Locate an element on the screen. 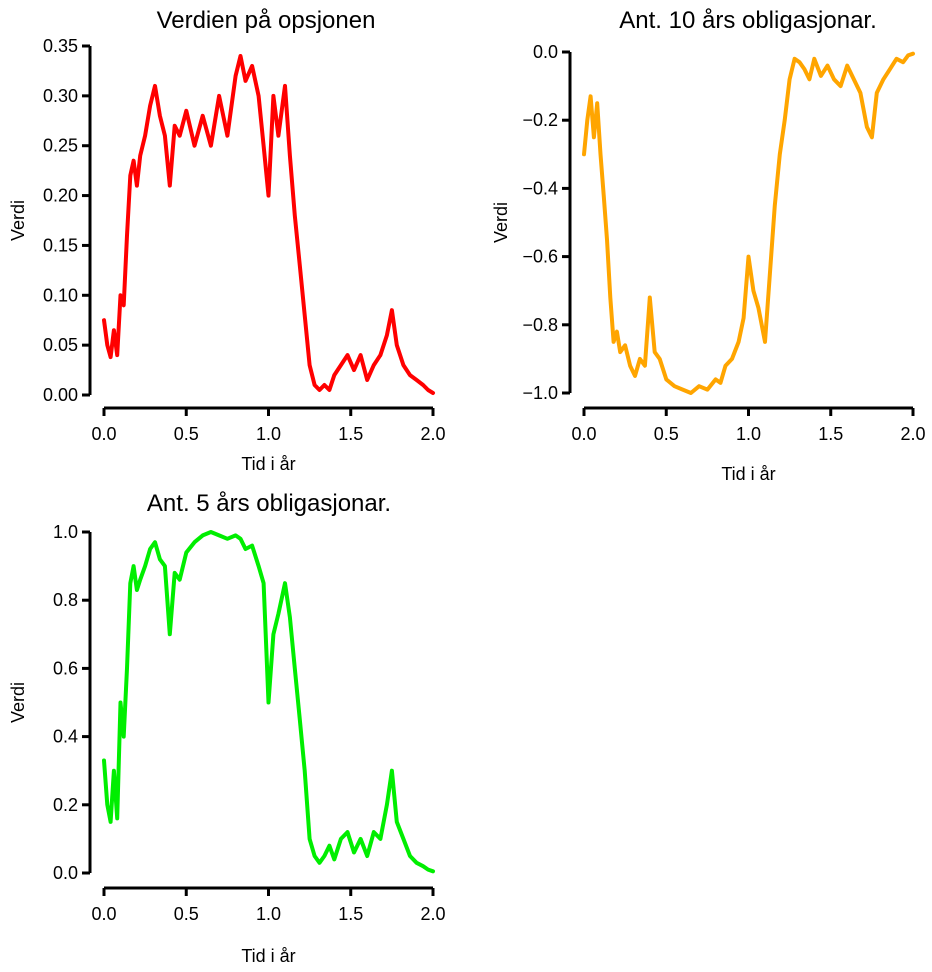  y-tick-label: 0.4 is located at coordinates (65, 737).